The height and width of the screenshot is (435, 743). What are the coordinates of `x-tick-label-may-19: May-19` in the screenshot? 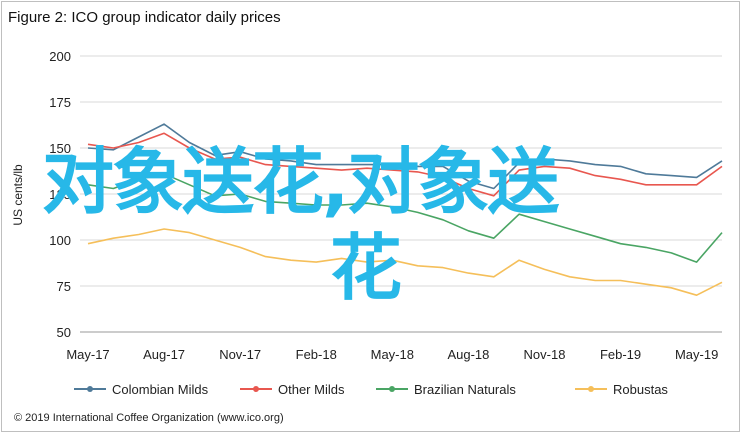 It's located at (696, 354).